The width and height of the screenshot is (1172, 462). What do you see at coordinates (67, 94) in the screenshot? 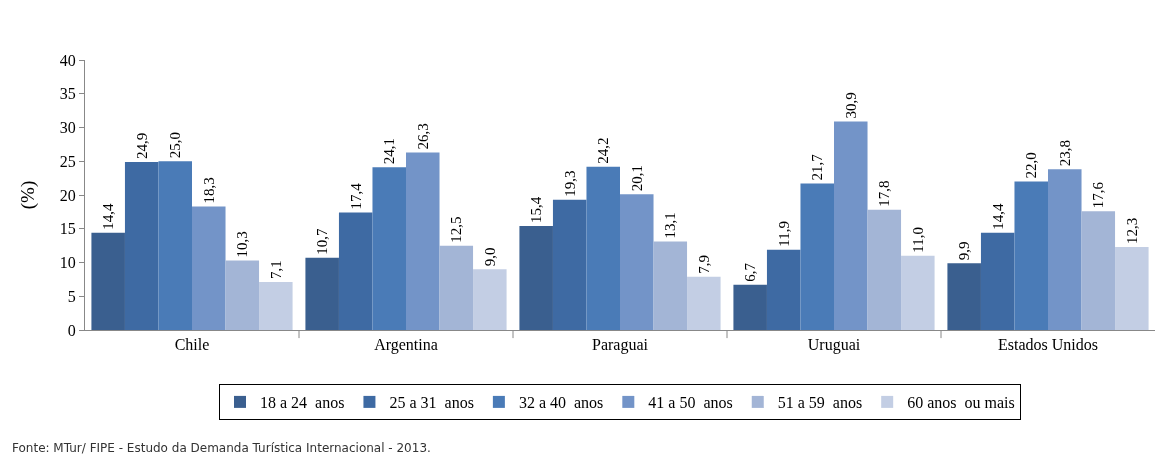
I see `y-tick-label: 35` at bounding box center [67, 94].